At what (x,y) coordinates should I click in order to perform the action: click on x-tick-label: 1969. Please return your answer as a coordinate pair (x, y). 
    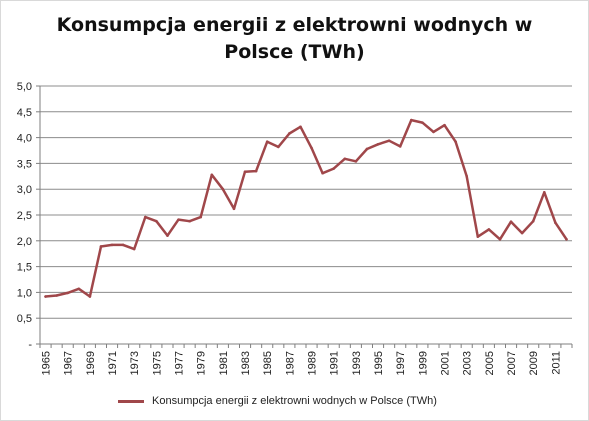
    Looking at the image, I should click on (91, 363).